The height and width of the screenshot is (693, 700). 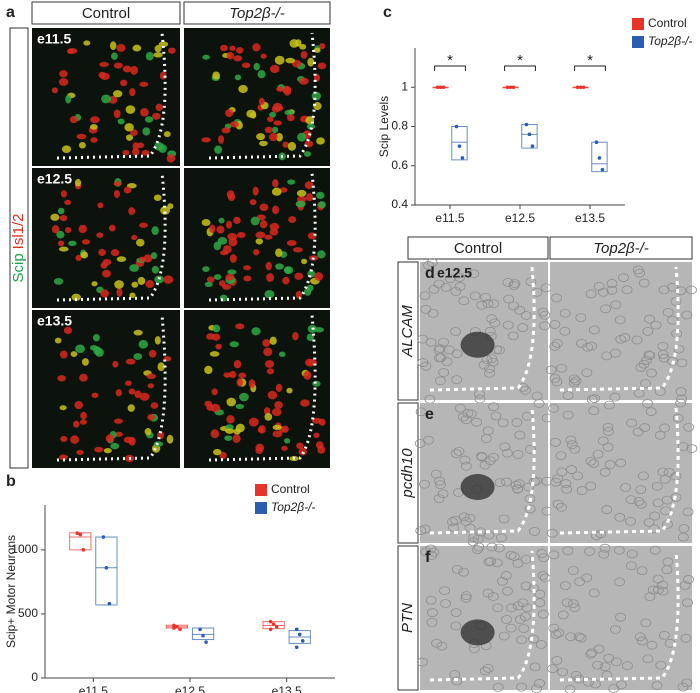 I want to click on frame, so click(x=478, y=248).